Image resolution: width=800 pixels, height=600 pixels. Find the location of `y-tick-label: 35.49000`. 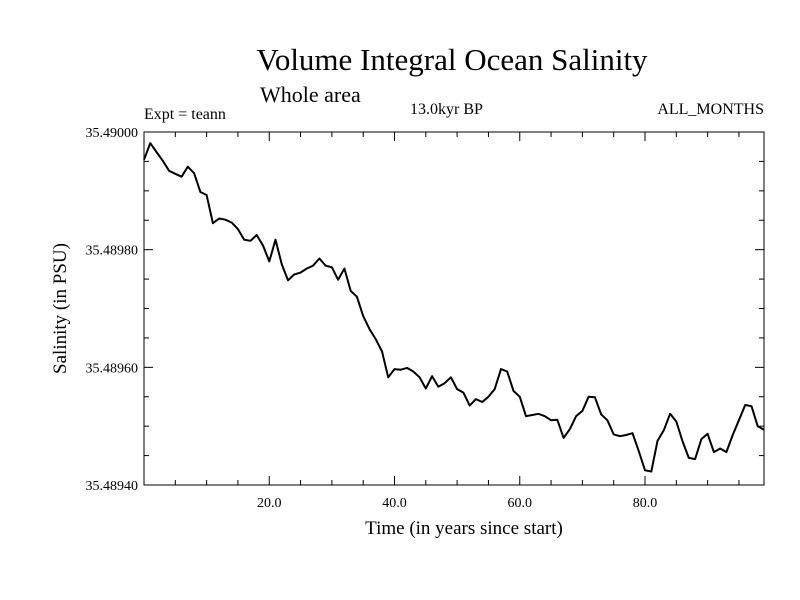

y-tick-label: 35.49000 is located at coordinates (112, 133).